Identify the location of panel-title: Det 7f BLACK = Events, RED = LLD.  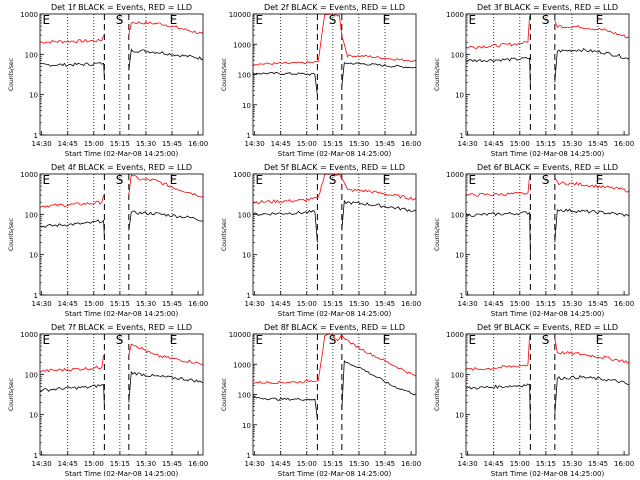
(121, 327).